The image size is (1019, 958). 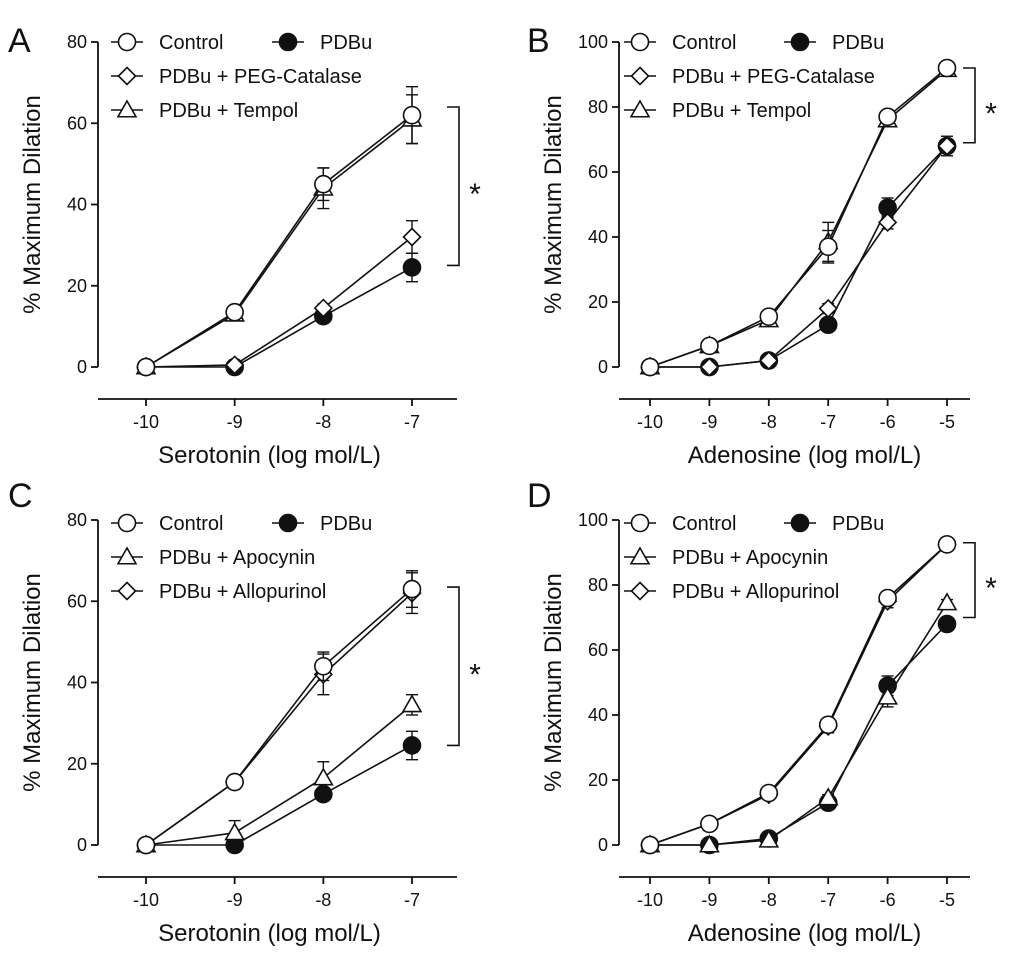 What do you see at coordinates (539, 496) in the screenshot?
I see `panel-letter: D` at bounding box center [539, 496].